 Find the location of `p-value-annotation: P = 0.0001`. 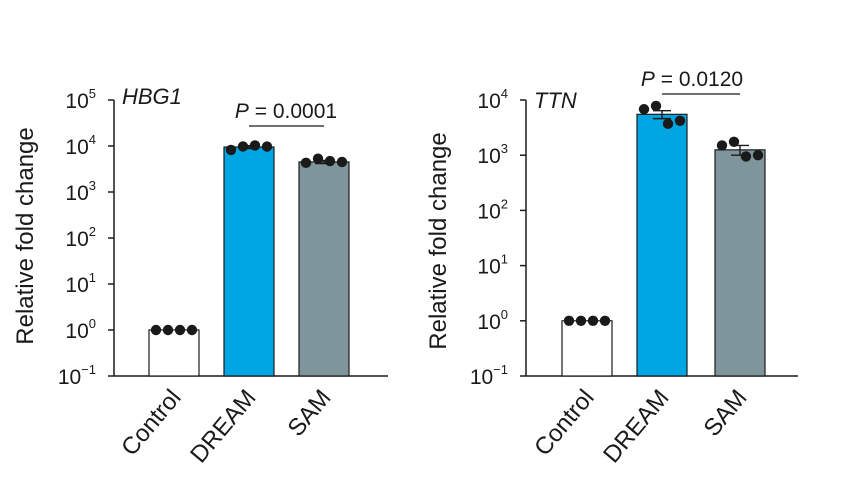

p-value-annotation: P = 0.0001 is located at coordinates (286, 113).